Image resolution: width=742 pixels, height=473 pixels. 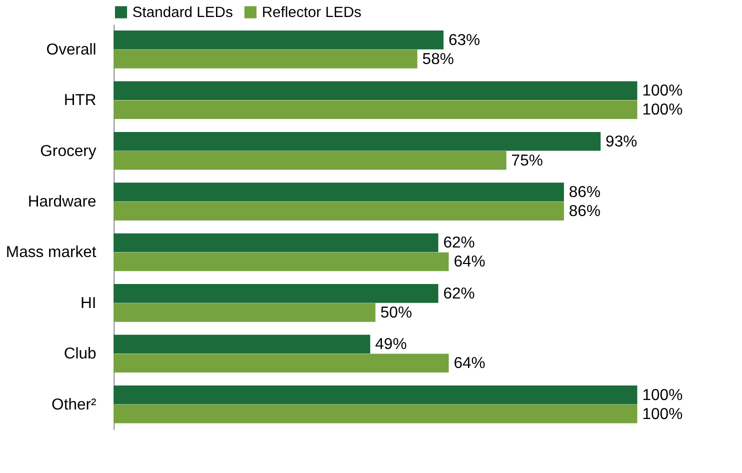 I want to click on legend-label: Standard LEDs, so click(x=182, y=13).